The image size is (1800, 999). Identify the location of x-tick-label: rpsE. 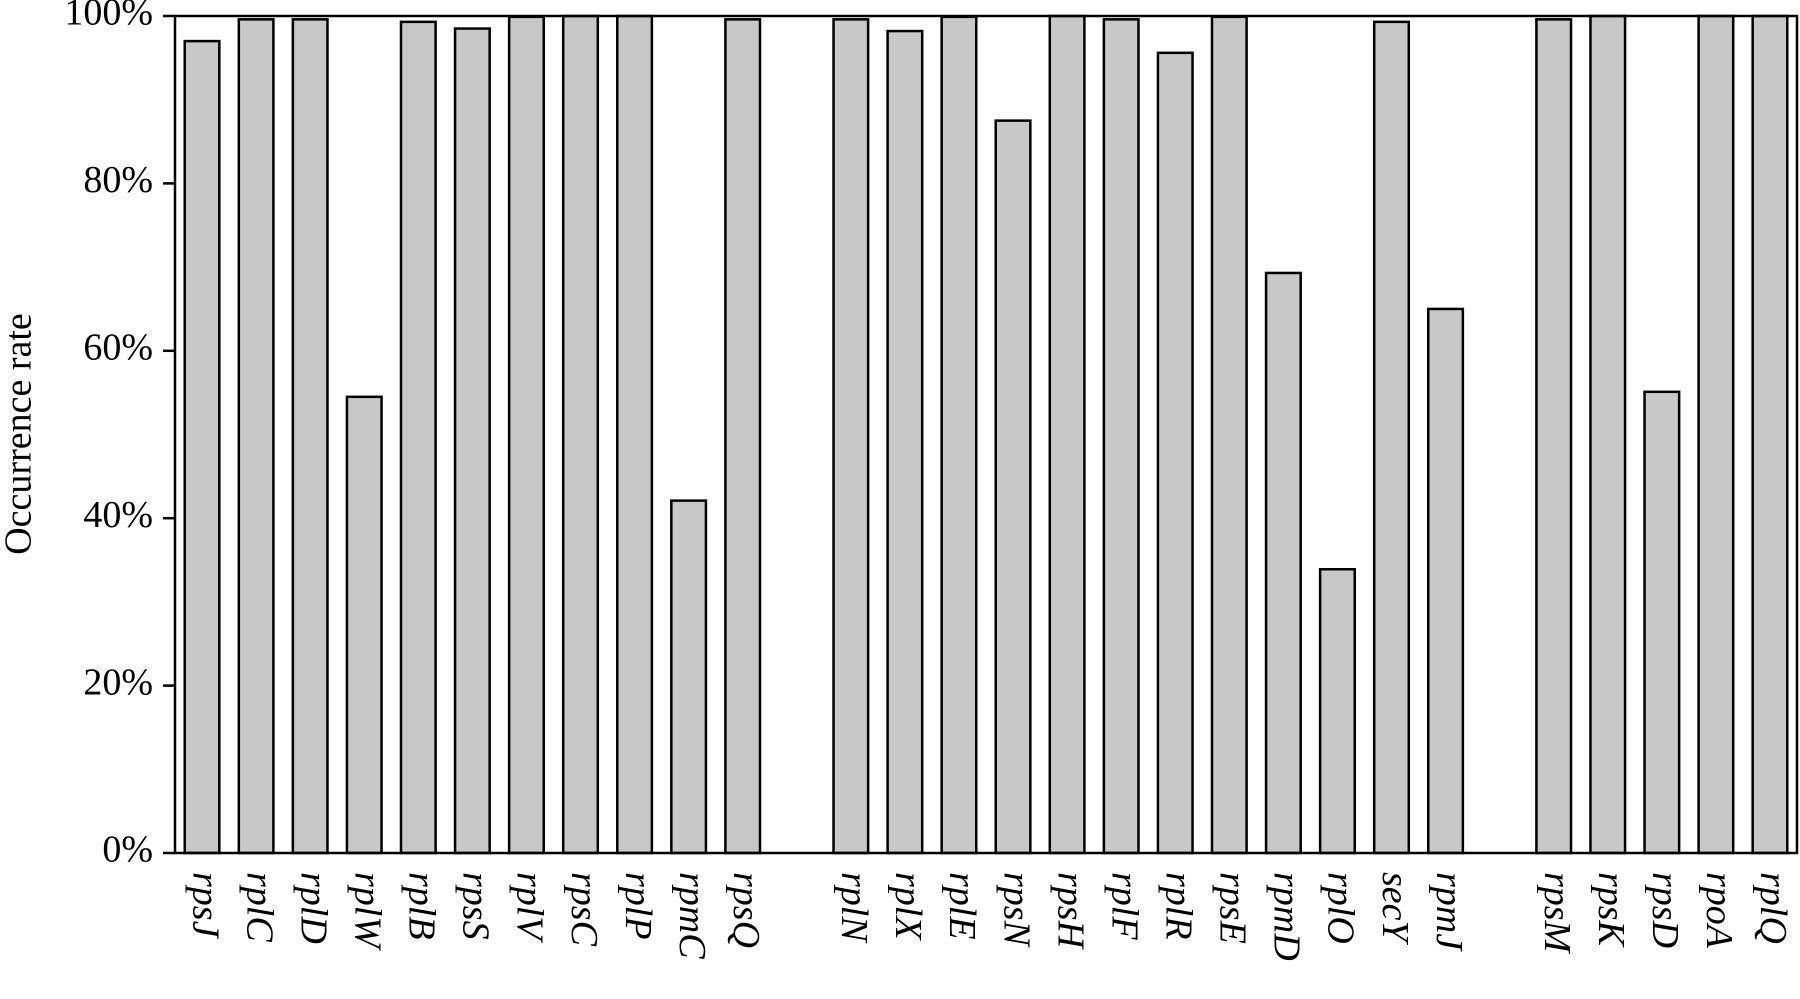
(1233, 908).